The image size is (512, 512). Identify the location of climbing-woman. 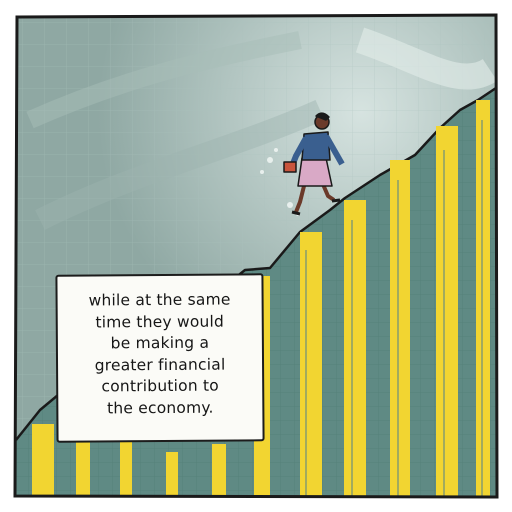
(314, 164).